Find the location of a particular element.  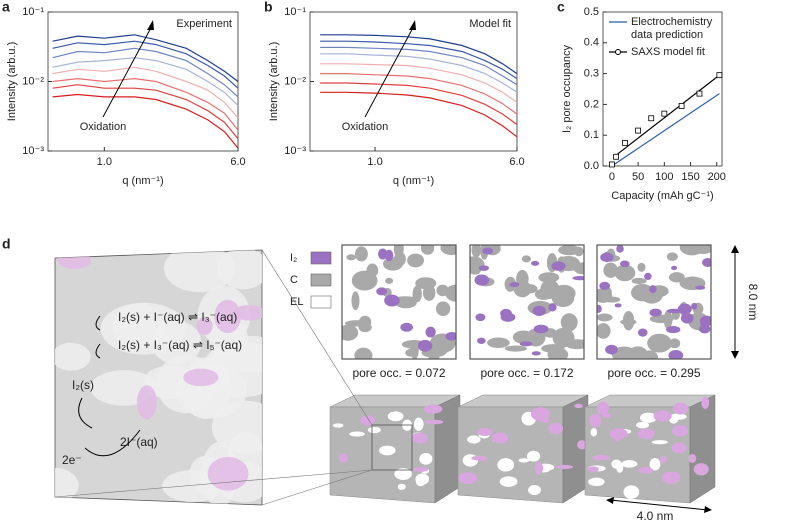

reaction: I₂(s) is located at coordinates (83, 385).